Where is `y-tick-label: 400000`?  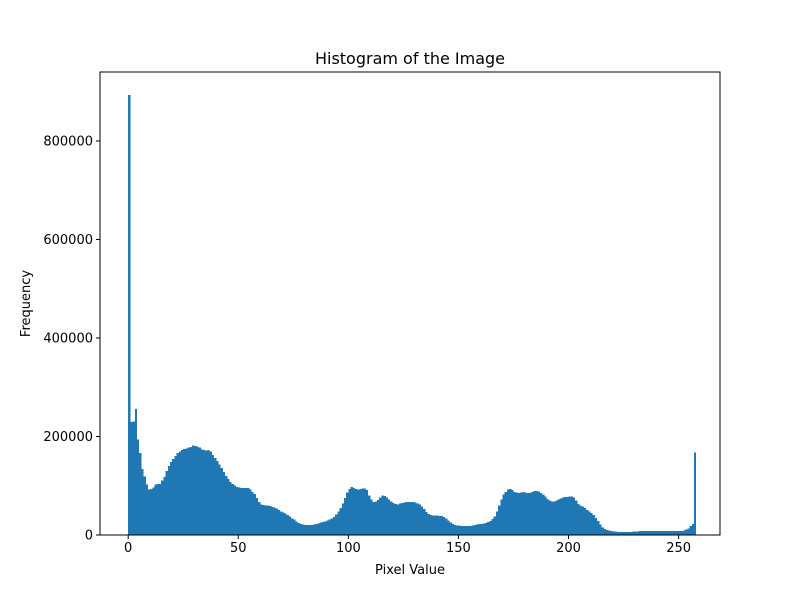
y-tick-label: 400000 is located at coordinates (68, 338).